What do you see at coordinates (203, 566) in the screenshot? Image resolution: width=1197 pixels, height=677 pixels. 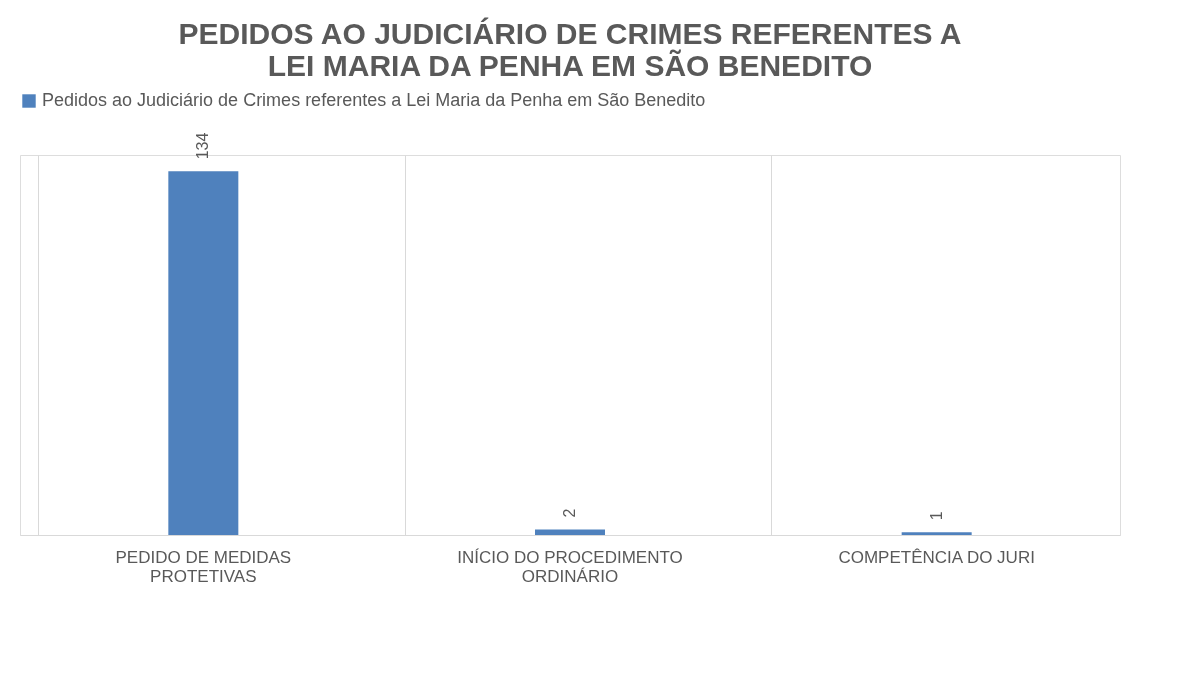 I see `x-tick-label: PEDIDO DE MEDIDAS PROTETIVAS` at bounding box center [203, 566].